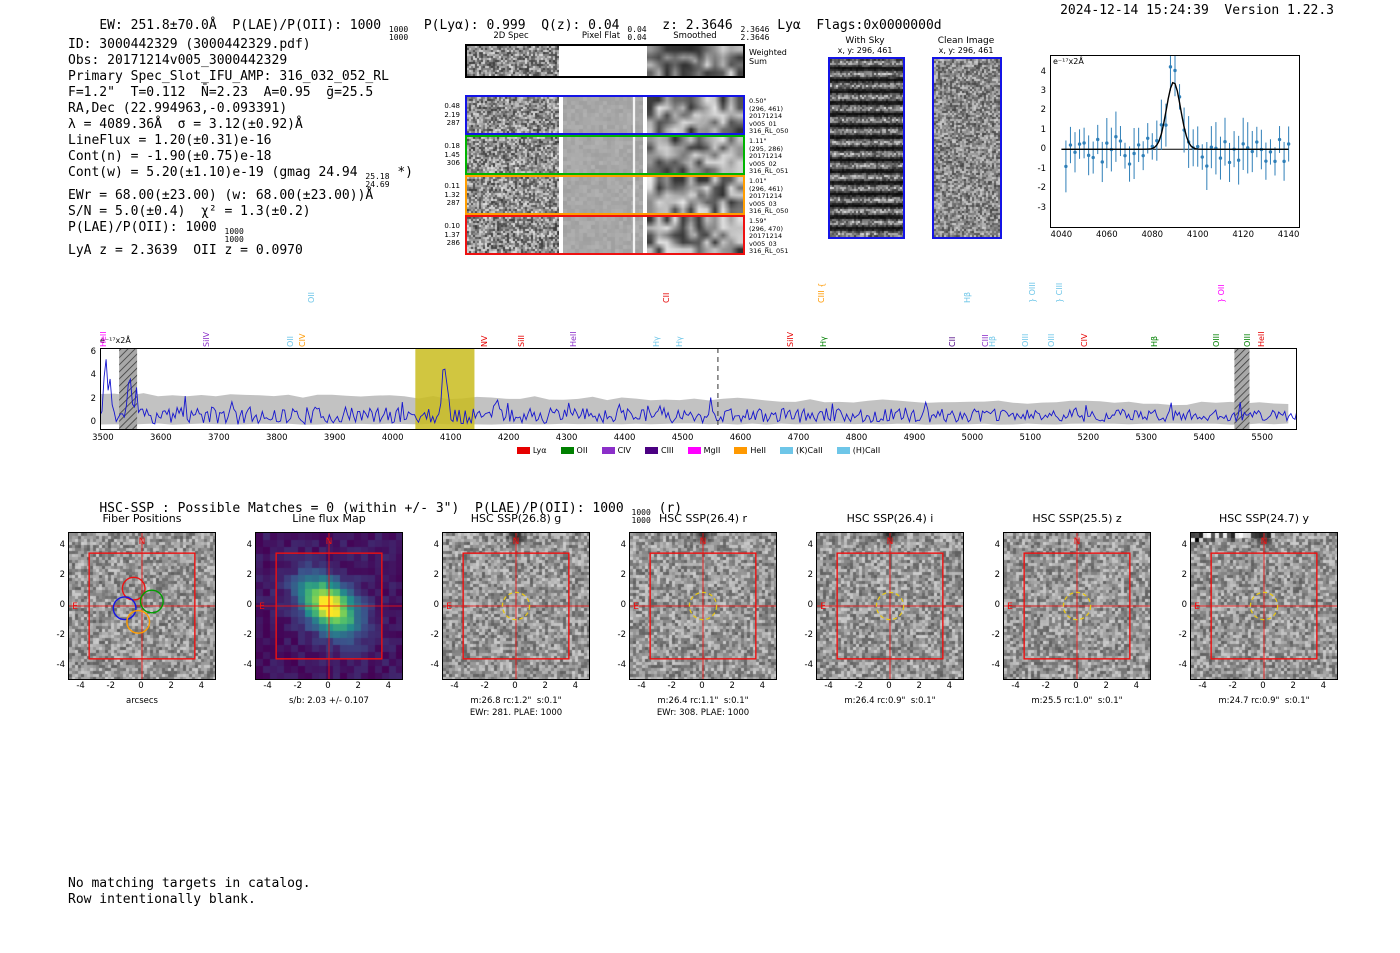  What do you see at coordinates (1222, 293) in the screenshot?
I see `emission-line-label-OII: } OII` at bounding box center [1222, 293].